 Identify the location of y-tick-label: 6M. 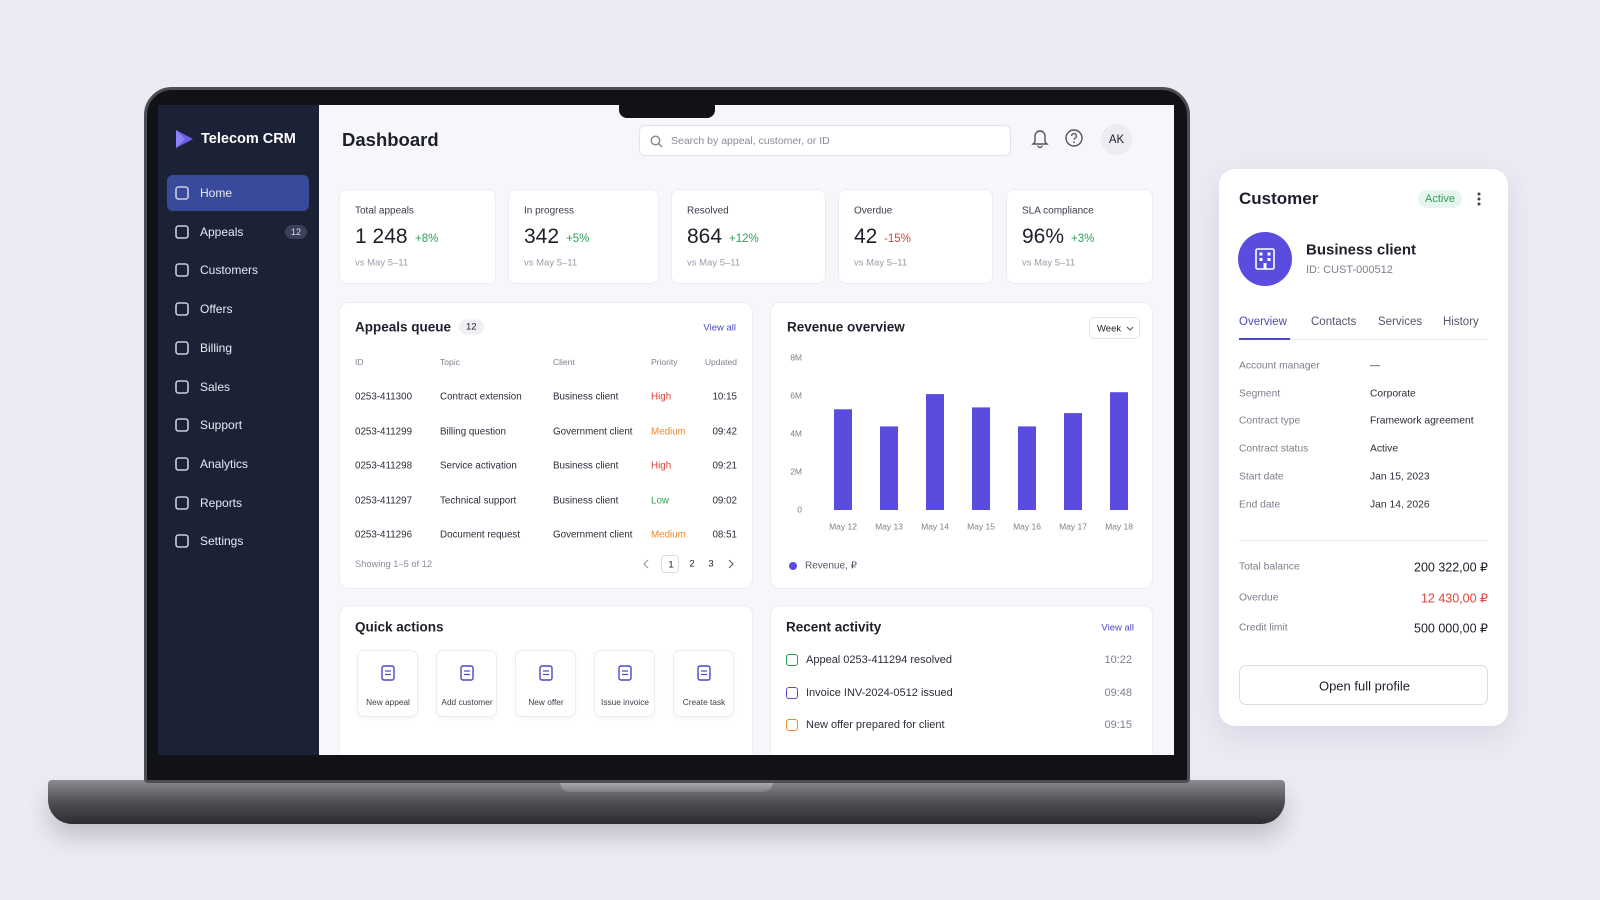
(796, 395).